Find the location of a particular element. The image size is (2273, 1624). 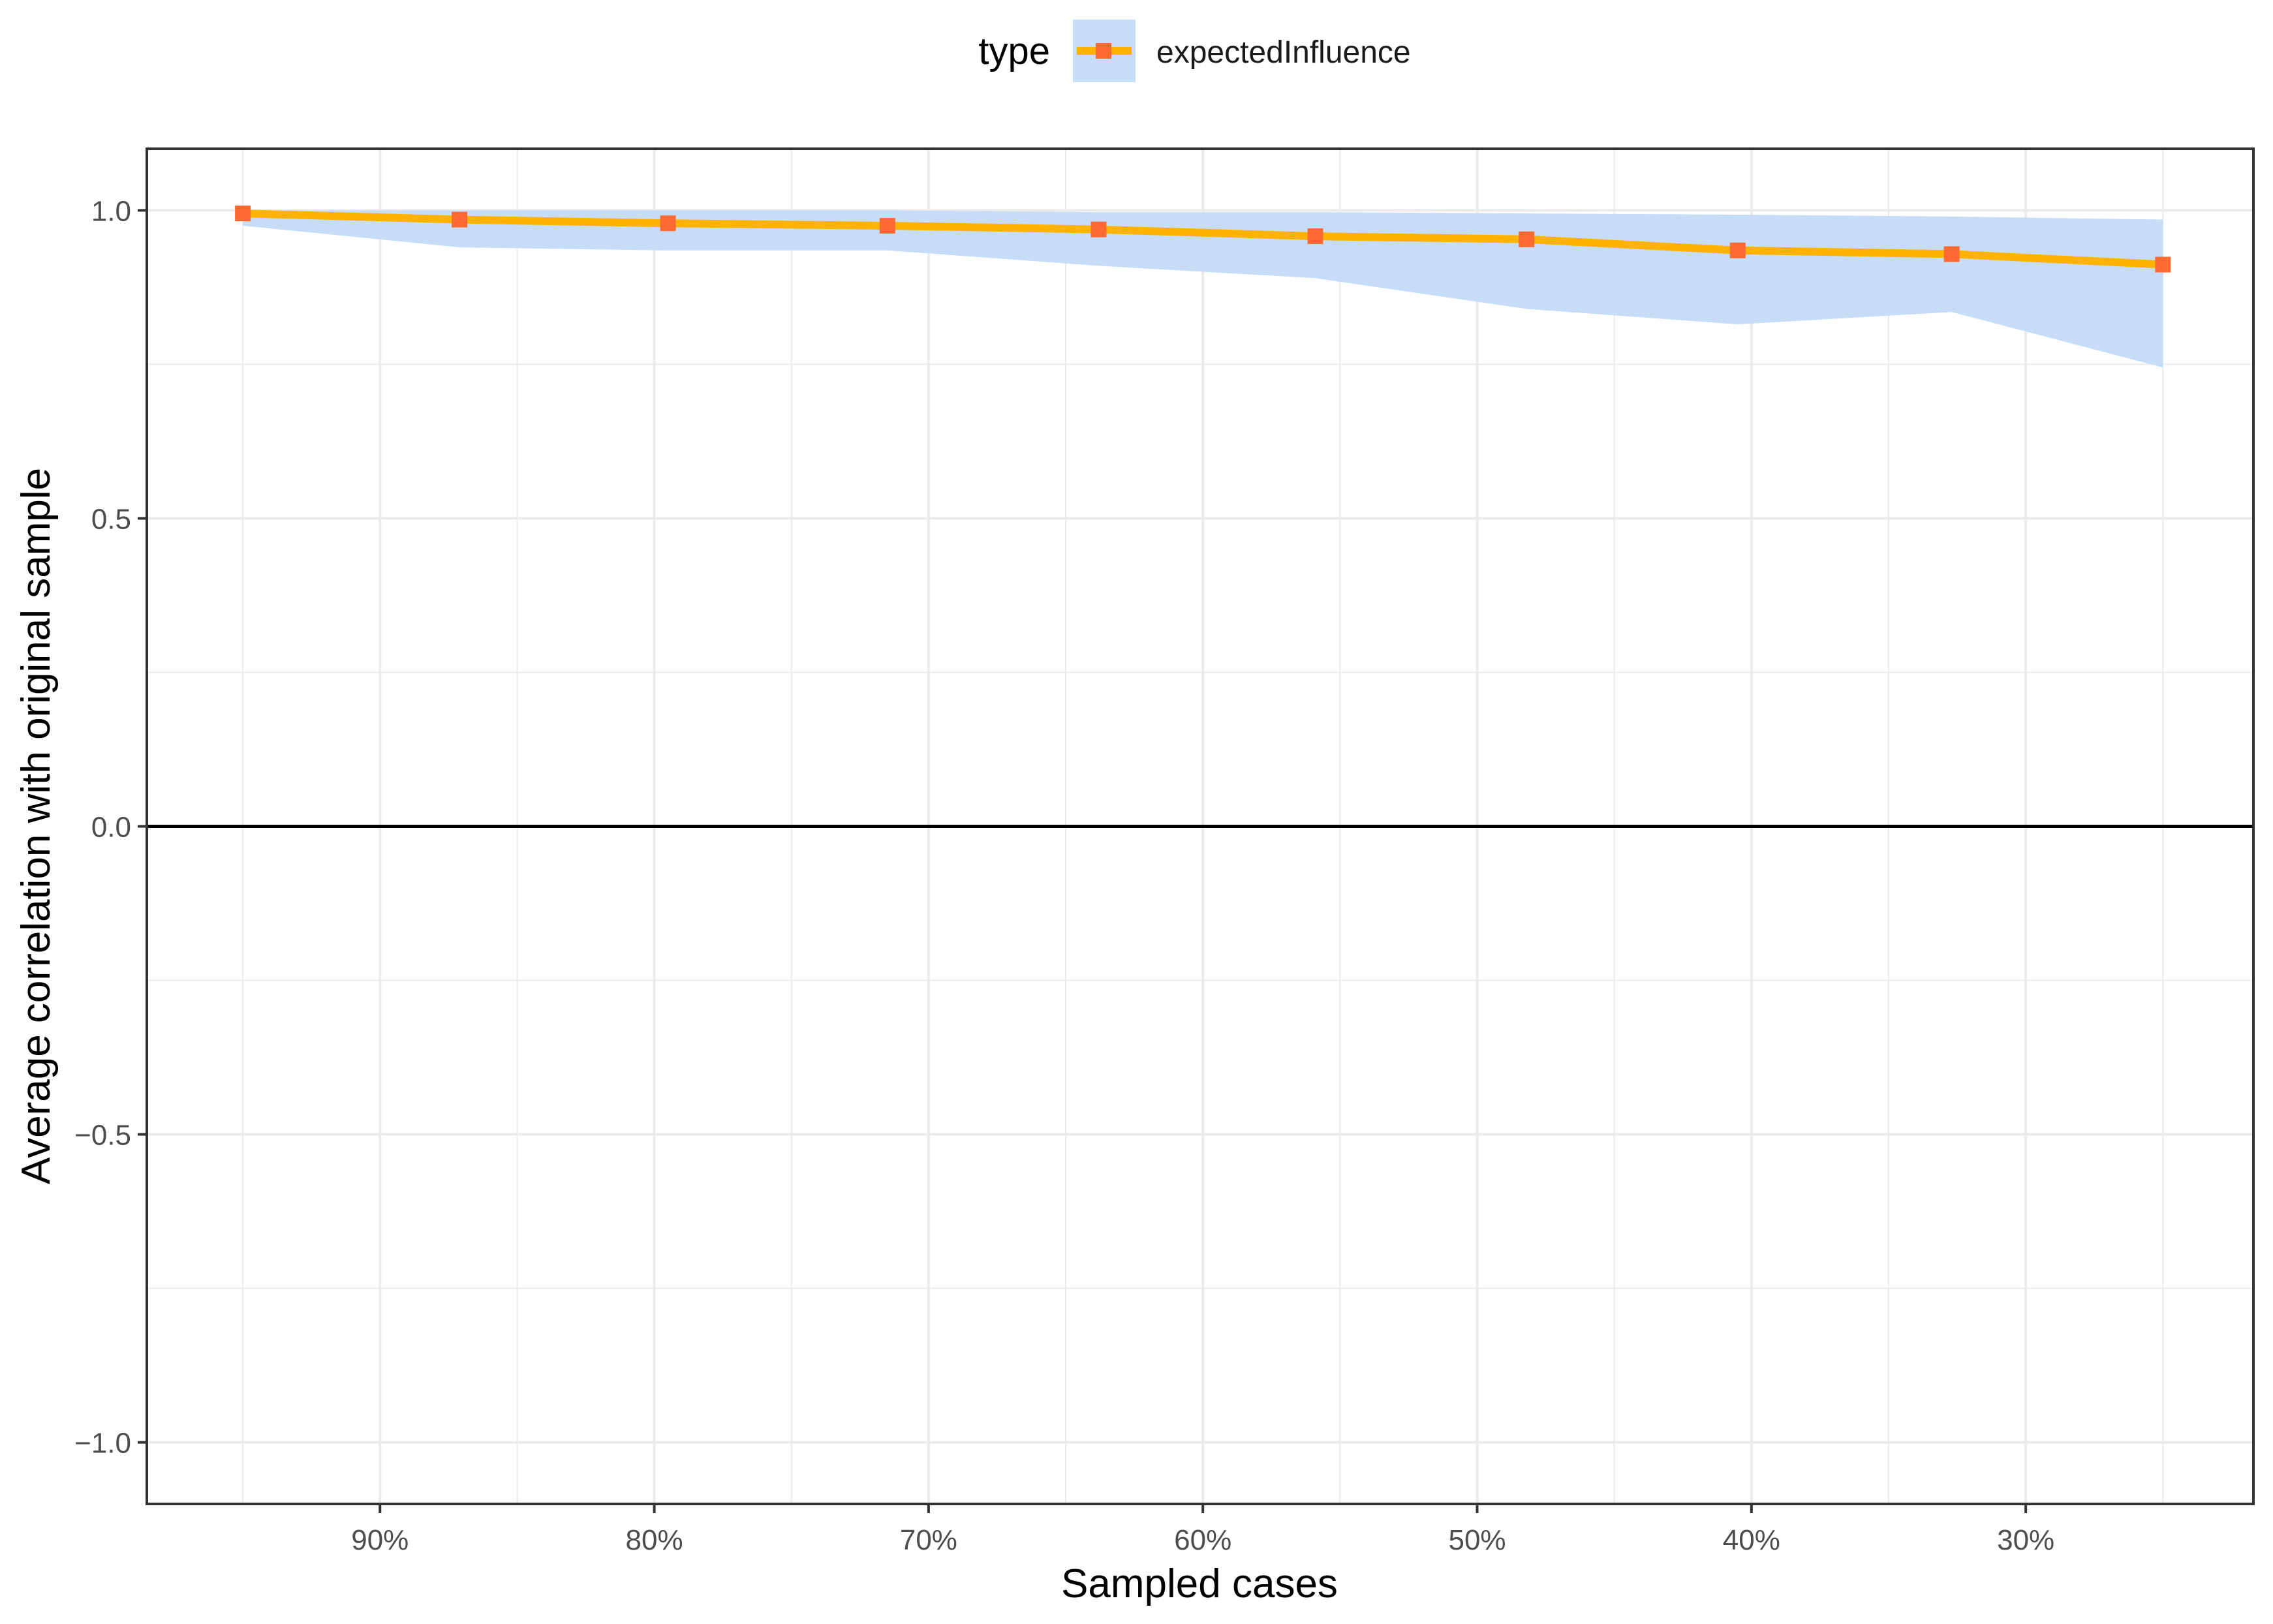

legend-entry-expectedinfluence: expectedInfluence is located at coordinates (1284, 53).